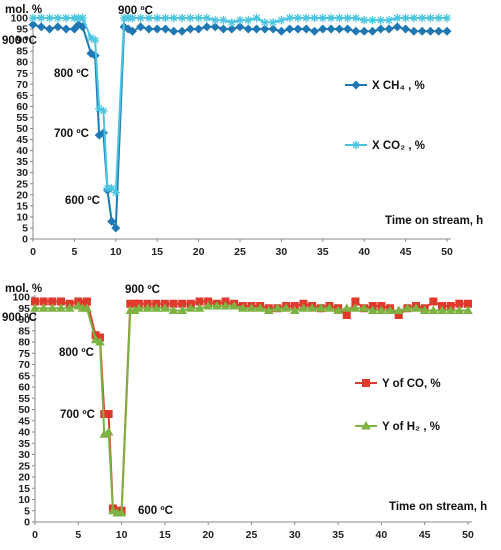 The image size is (501, 550). I want to click on temperature-annotation: 600 ºC, so click(82, 201).